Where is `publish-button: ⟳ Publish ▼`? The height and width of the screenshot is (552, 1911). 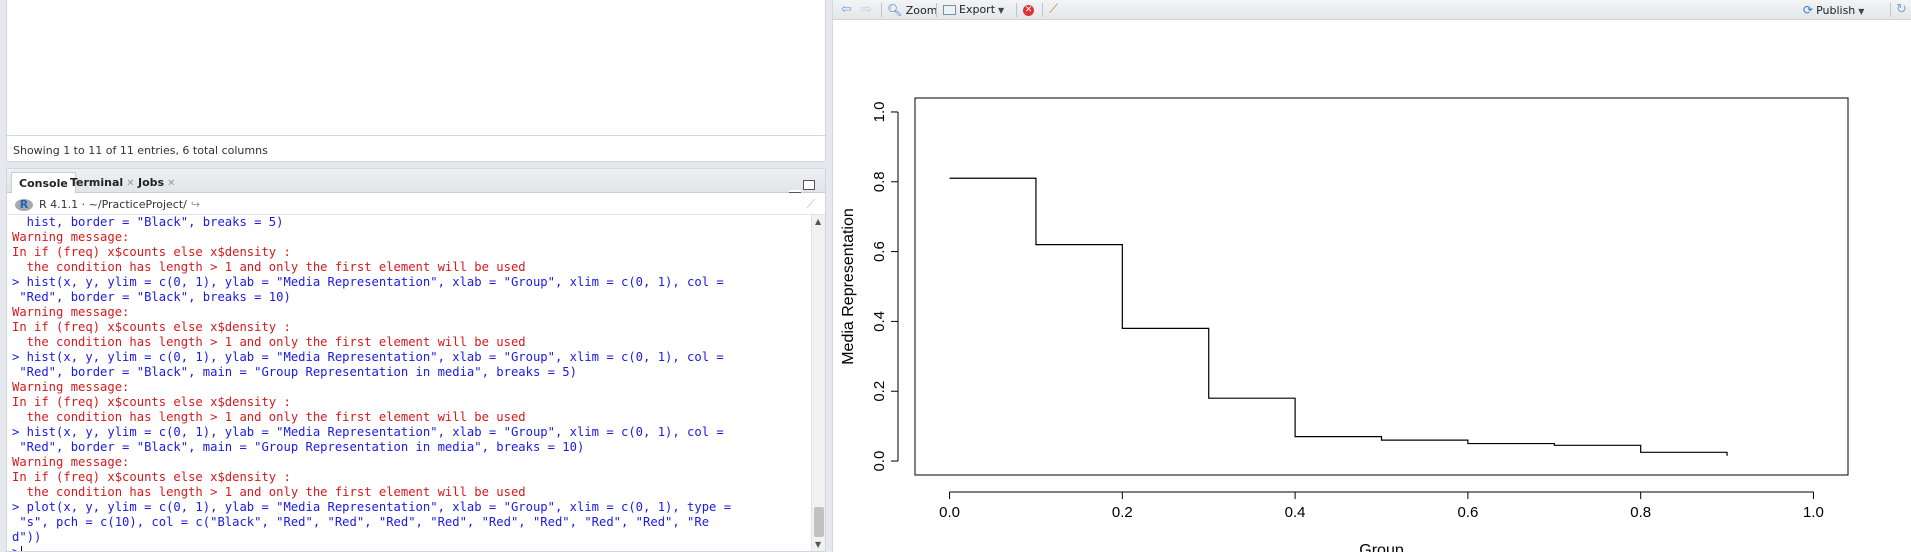
publish-button: ⟳ Publish ▼ is located at coordinates (1833, 10).